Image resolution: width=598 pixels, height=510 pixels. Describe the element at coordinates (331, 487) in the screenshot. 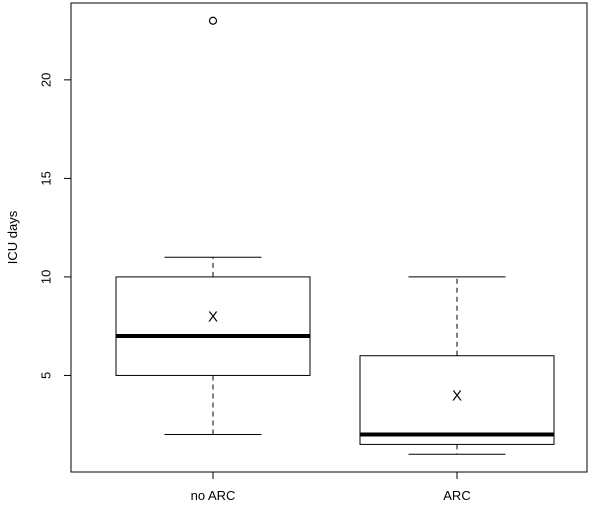

I see `x-axis: no ARC ARC` at that location.